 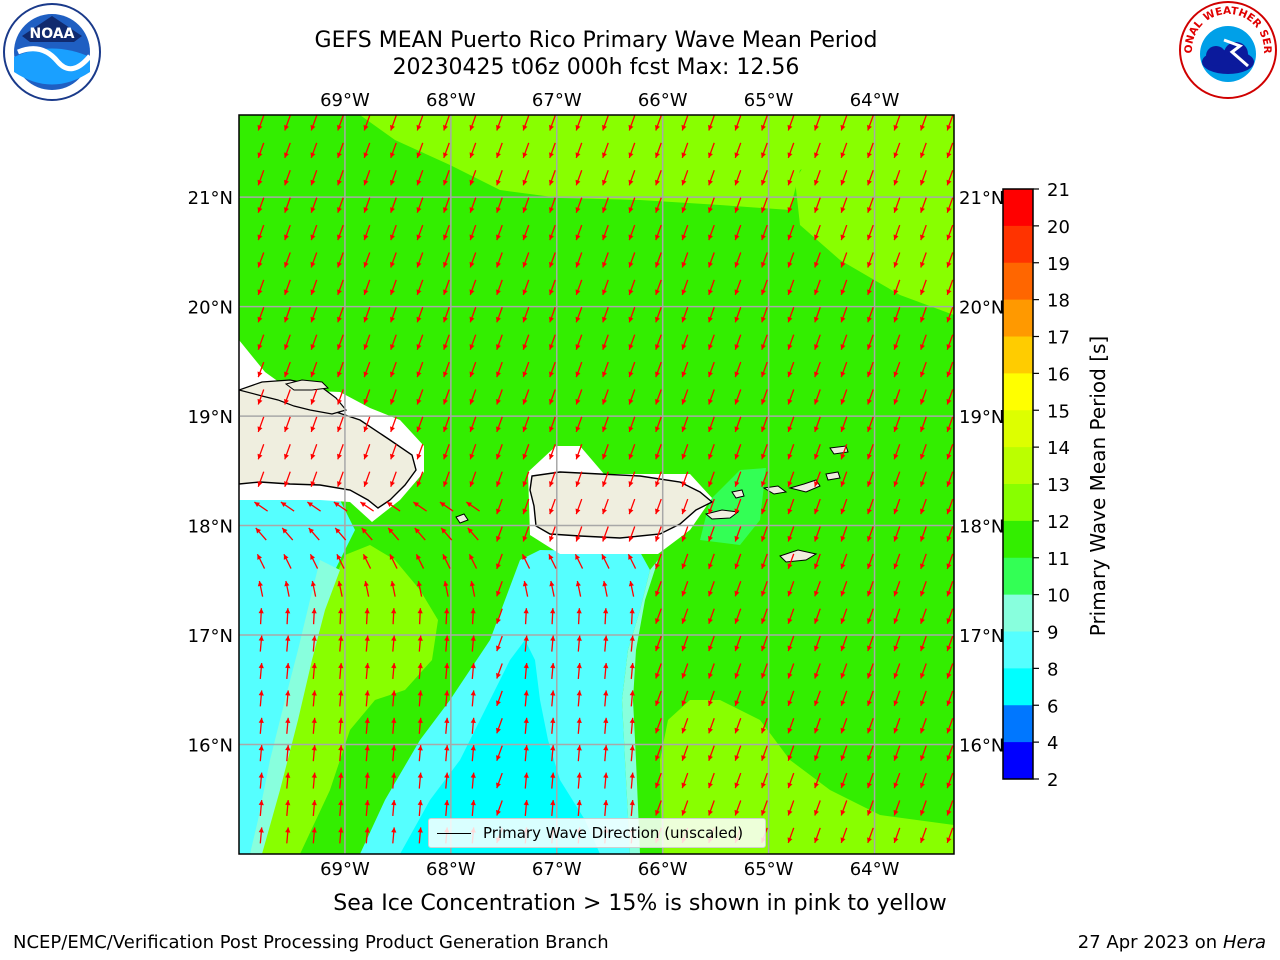 What do you see at coordinates (1052, 706) in the screenshot?
I see `colorbar-tick-label: 6` at bounding box center [1052, 706].